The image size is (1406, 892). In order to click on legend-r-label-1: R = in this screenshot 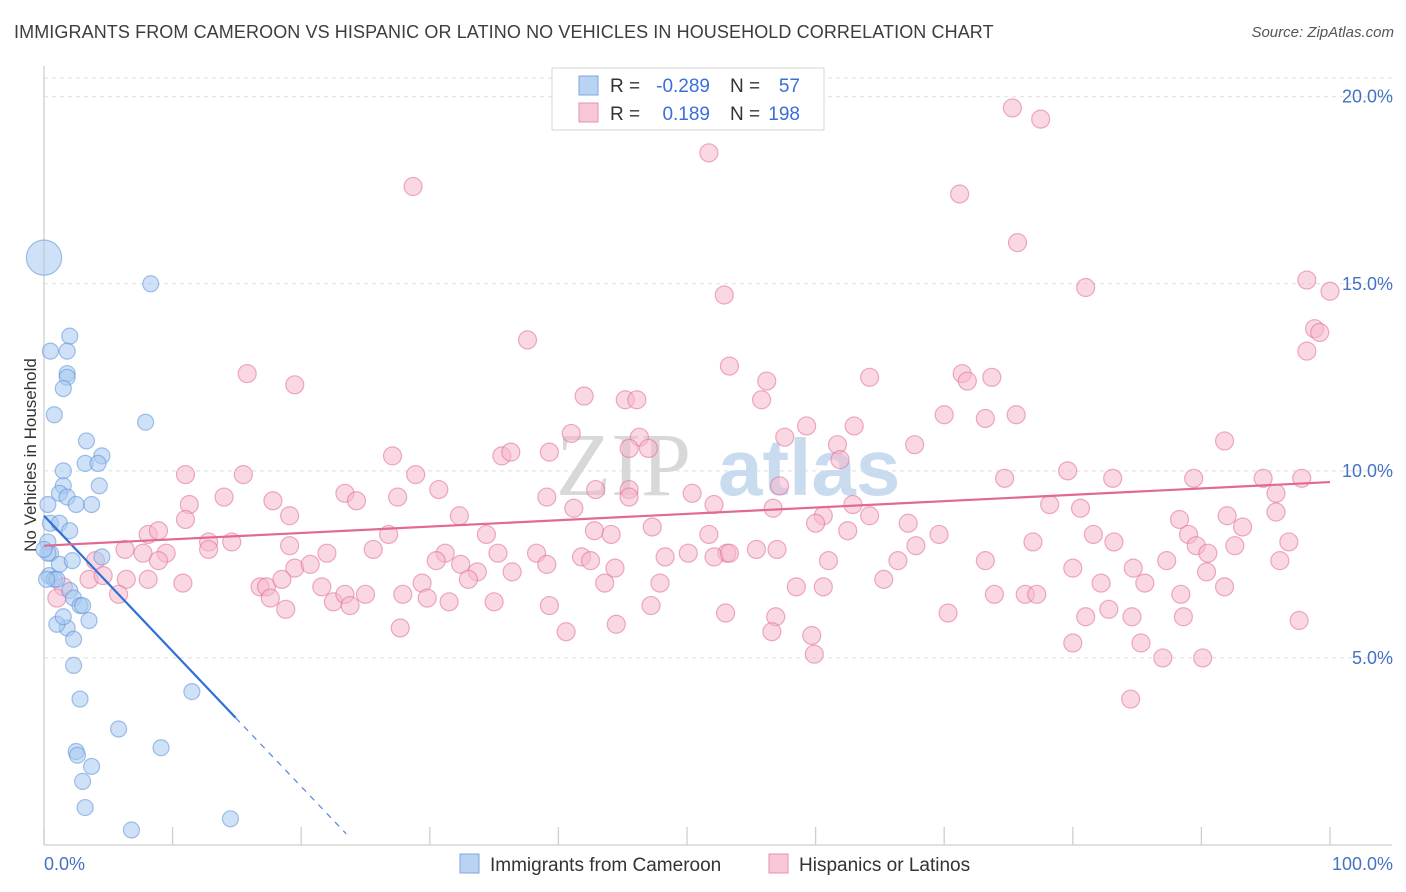, I will do `click(625, 86)`.